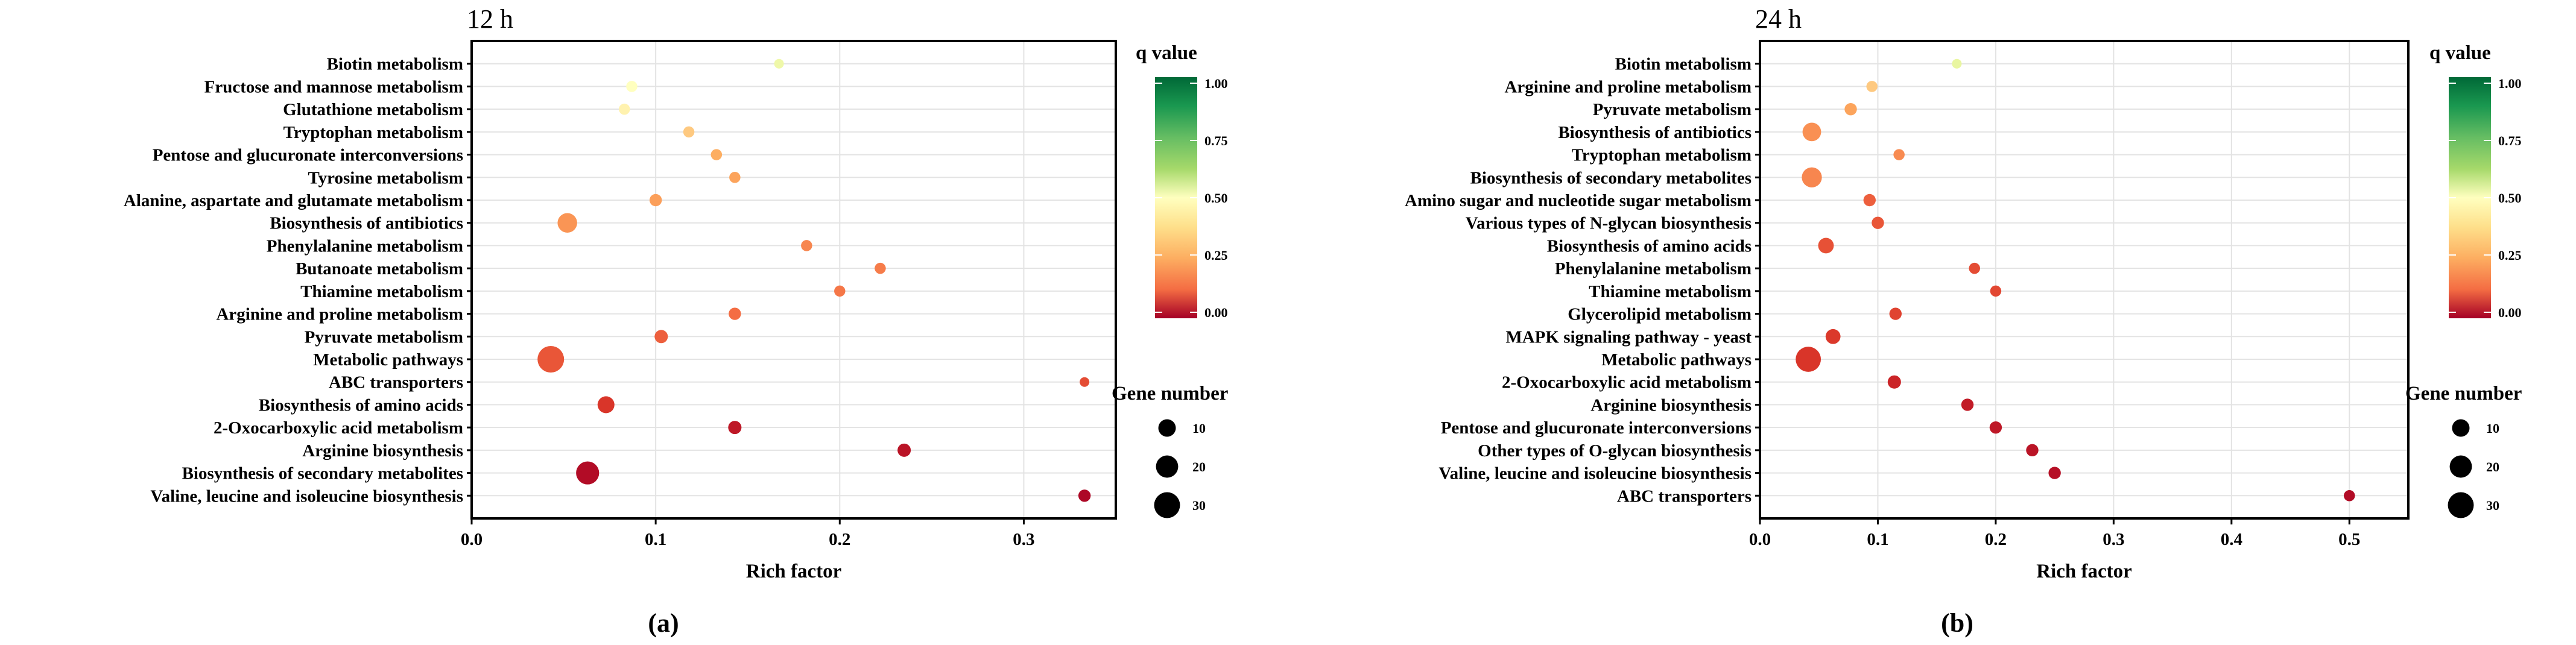  Describe the element at coordinates (1684, 496) in the screenshot. I see `pathway-label: ABC transporters` at that location.